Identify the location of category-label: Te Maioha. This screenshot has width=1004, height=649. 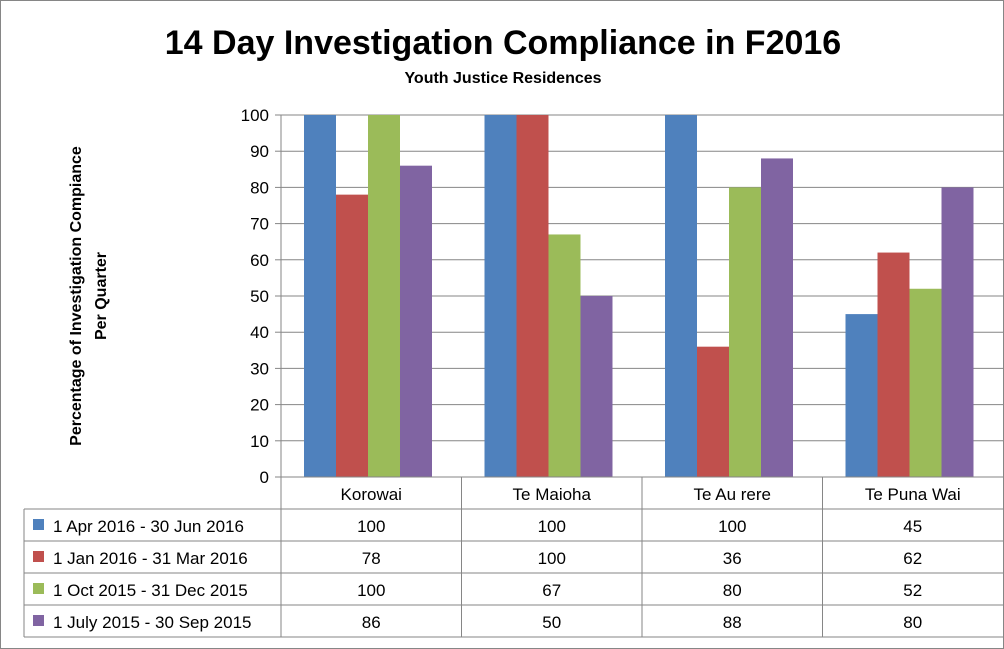
(552, 494).